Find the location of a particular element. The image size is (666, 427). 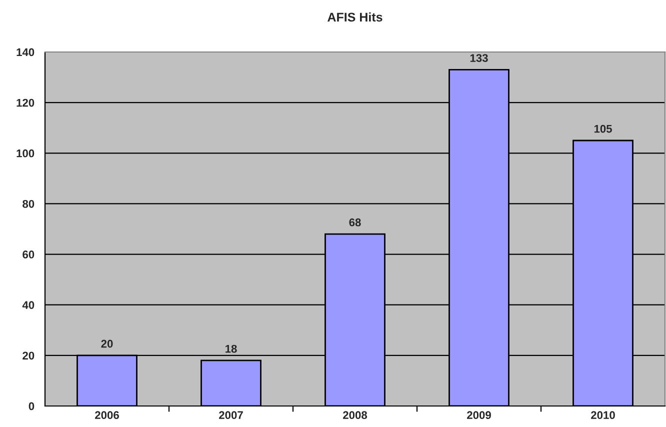

x-tick-label: 2010 is located at coordinates (603, 415).